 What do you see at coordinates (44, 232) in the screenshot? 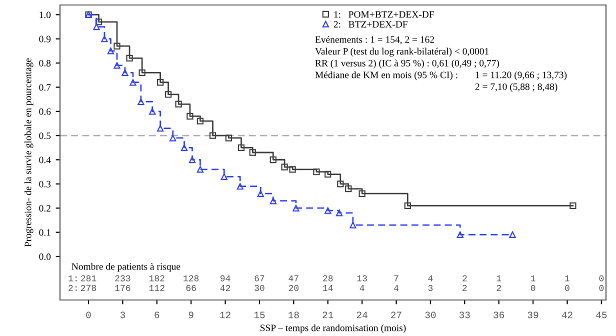
I see `y-tick-label: 0.1` at bounding box center [44, 232].